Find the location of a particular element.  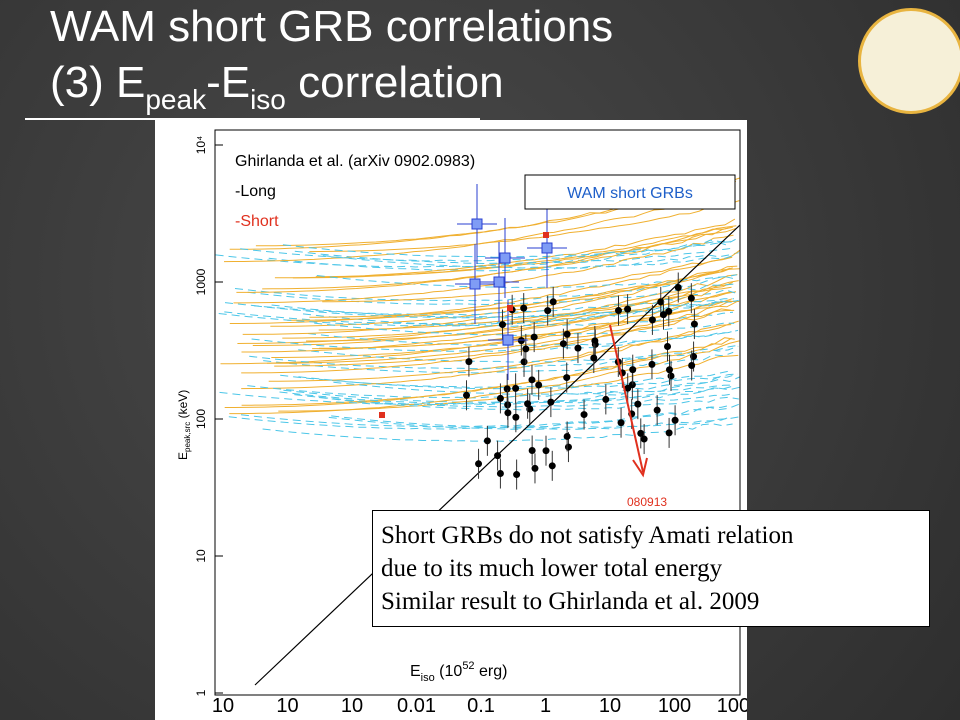

x-label-part: E is located at coordinates (415, 671).